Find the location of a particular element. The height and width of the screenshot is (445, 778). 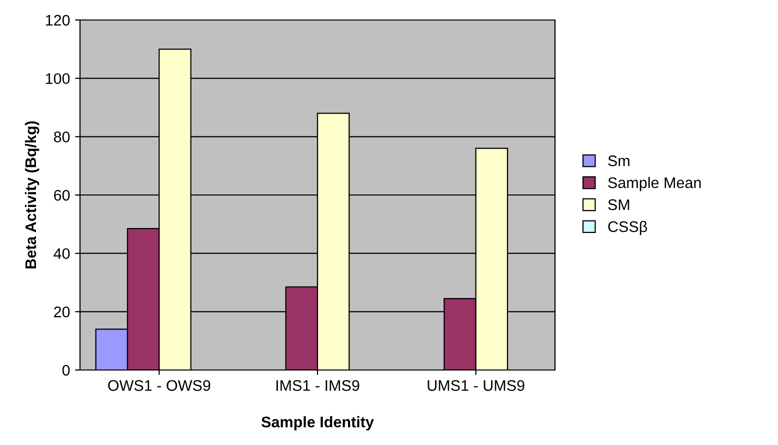

y-tick-label: 40 is located at coordinates (62, 254).